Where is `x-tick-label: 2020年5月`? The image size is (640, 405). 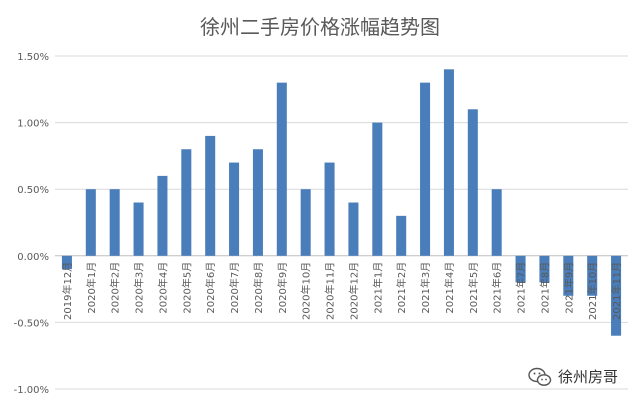 x-tick-label: 2020年5月 is located at coordinates (186, 288).